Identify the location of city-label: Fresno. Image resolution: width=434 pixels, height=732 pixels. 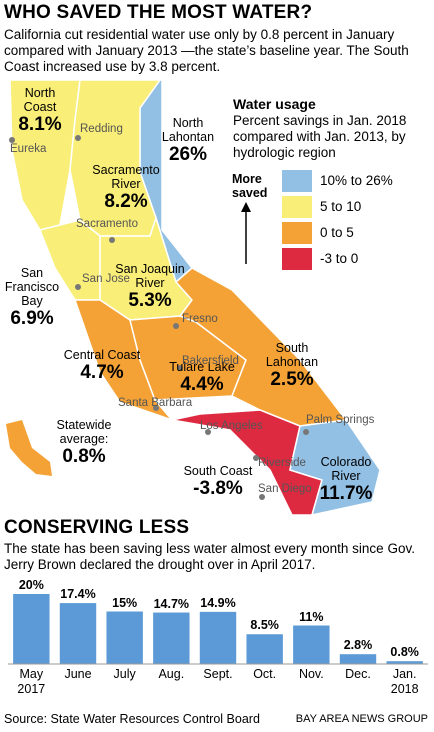
(200, 319).